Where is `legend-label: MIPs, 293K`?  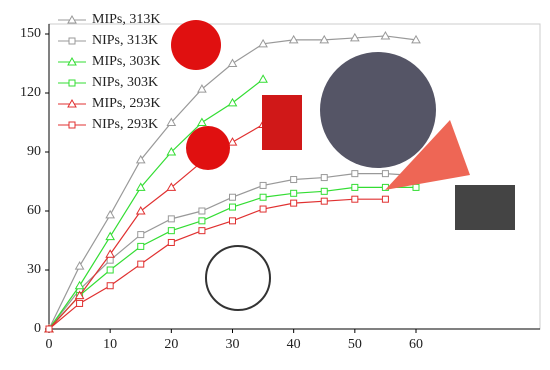 legend-label: MIPs, 293K is located at coordinates (126, 103).